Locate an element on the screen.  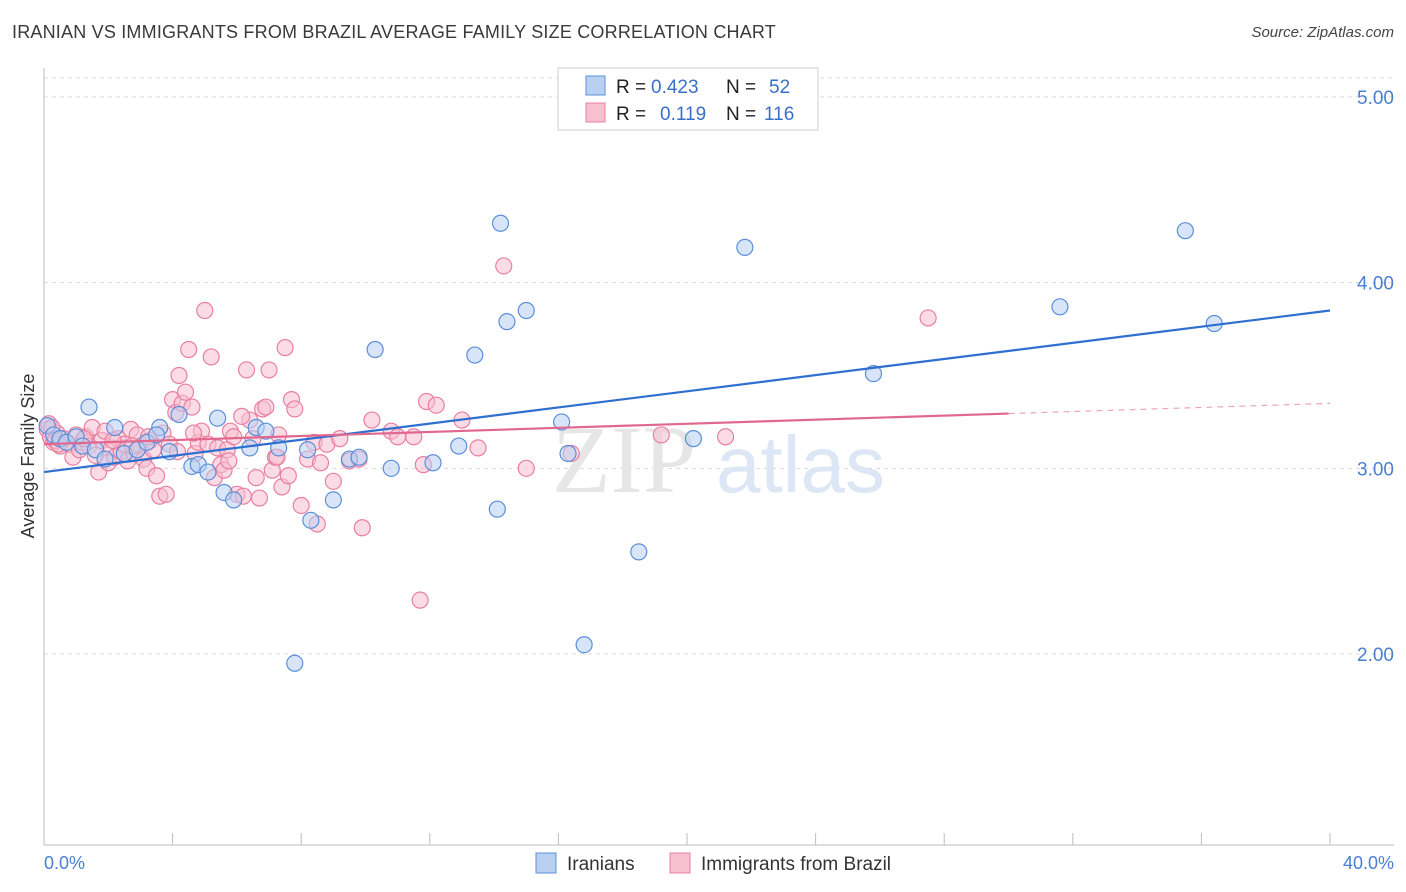
x-axis-ticks is located at coordinates (751, 839).